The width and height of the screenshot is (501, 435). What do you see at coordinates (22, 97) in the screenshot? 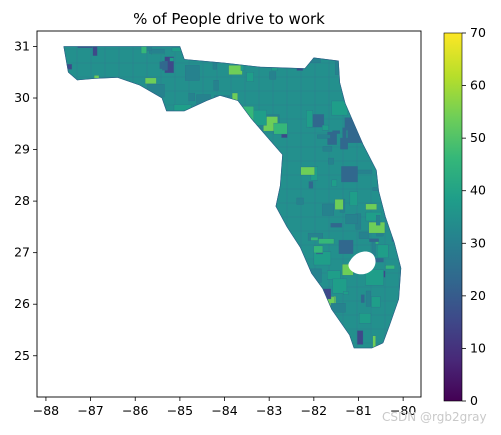
I see `y-tick-label: 30` at bounding box center [22, 97].